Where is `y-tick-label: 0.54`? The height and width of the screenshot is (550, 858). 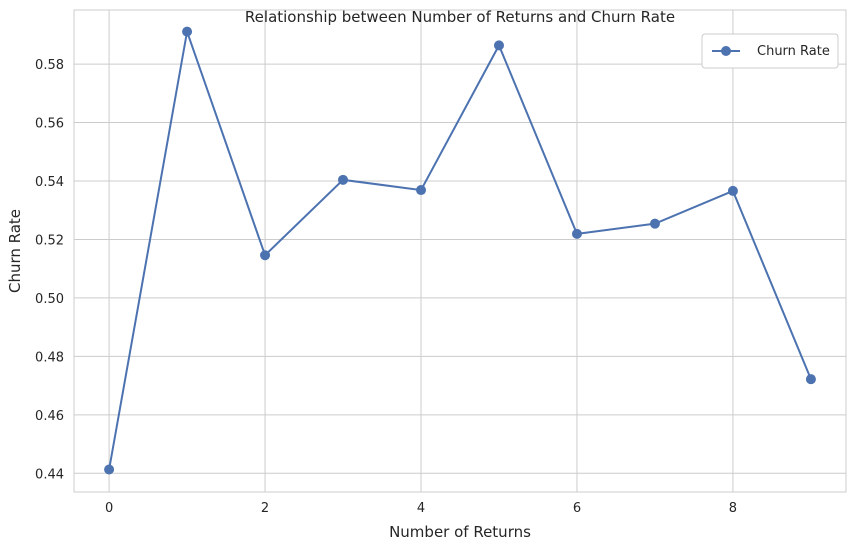 y-tick-label: 0.54 is located at coordinates (49, 182).